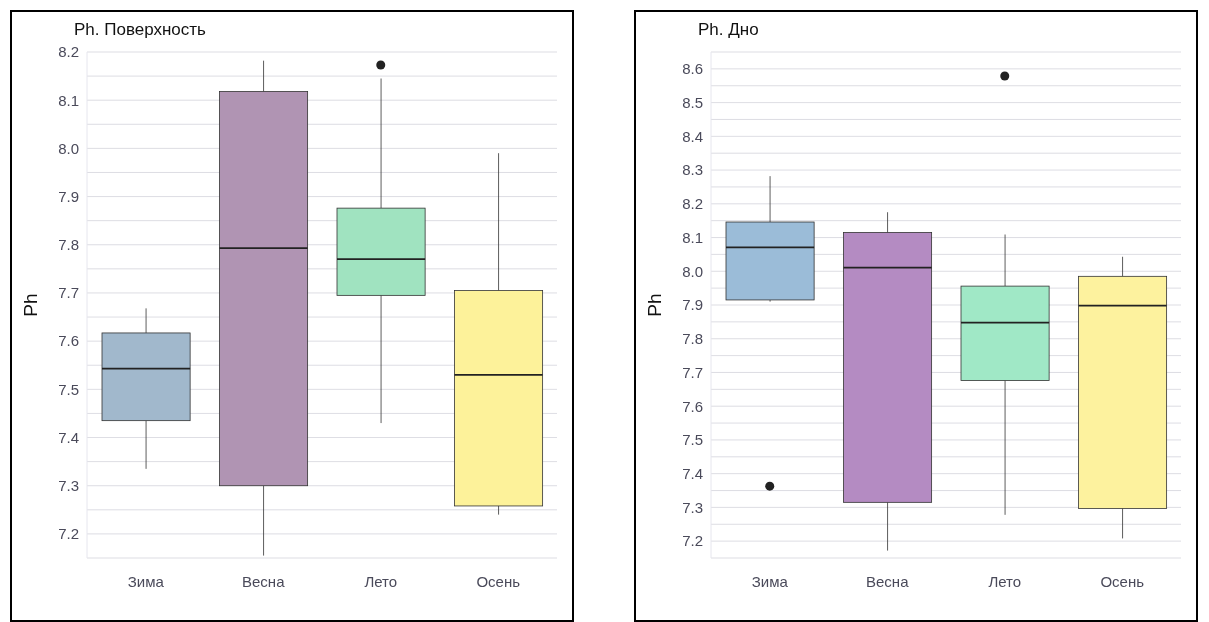 The image size is (1209, 622). I want to click on y-tick-label: 8.5, so click(692, 102).